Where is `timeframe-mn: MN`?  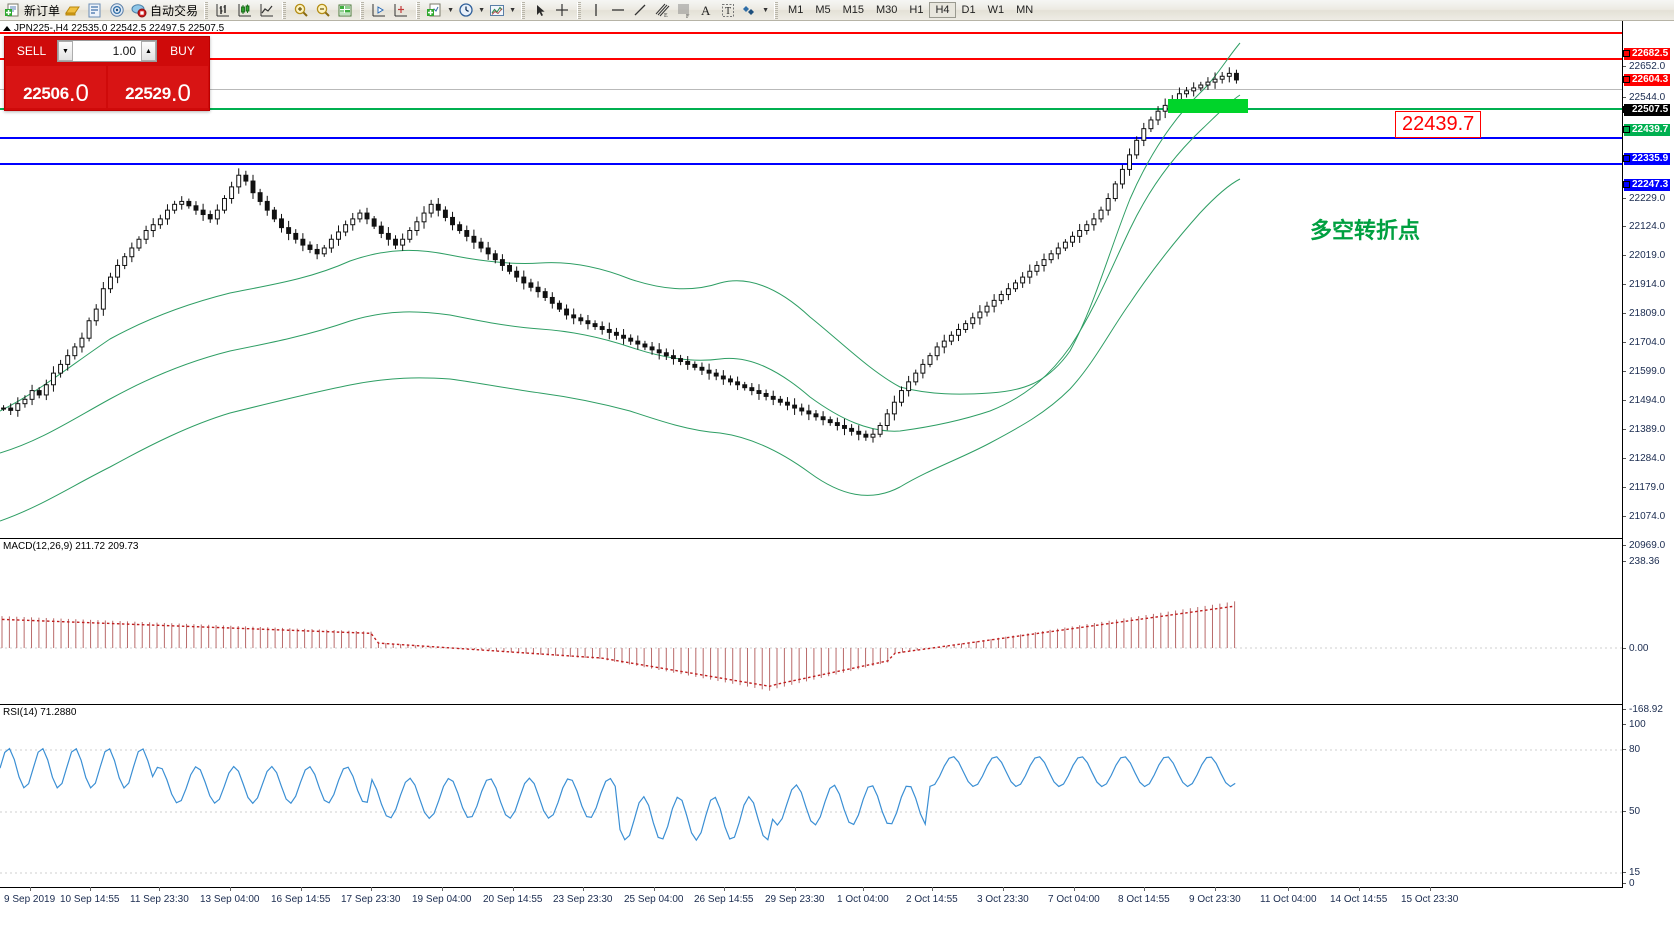 timeframe-mn: MN is located at coordinates (1025, 10).